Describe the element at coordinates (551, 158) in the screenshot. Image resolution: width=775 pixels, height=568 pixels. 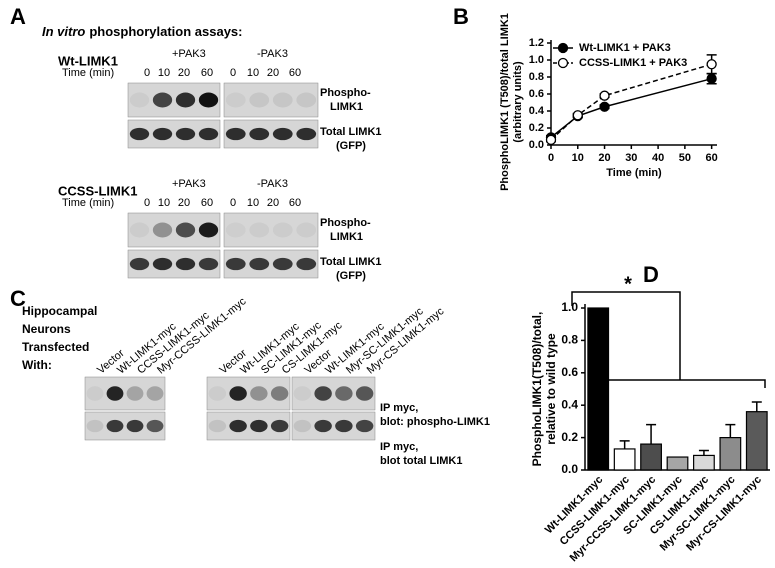
I see `x-tick-label: 0` at that location.